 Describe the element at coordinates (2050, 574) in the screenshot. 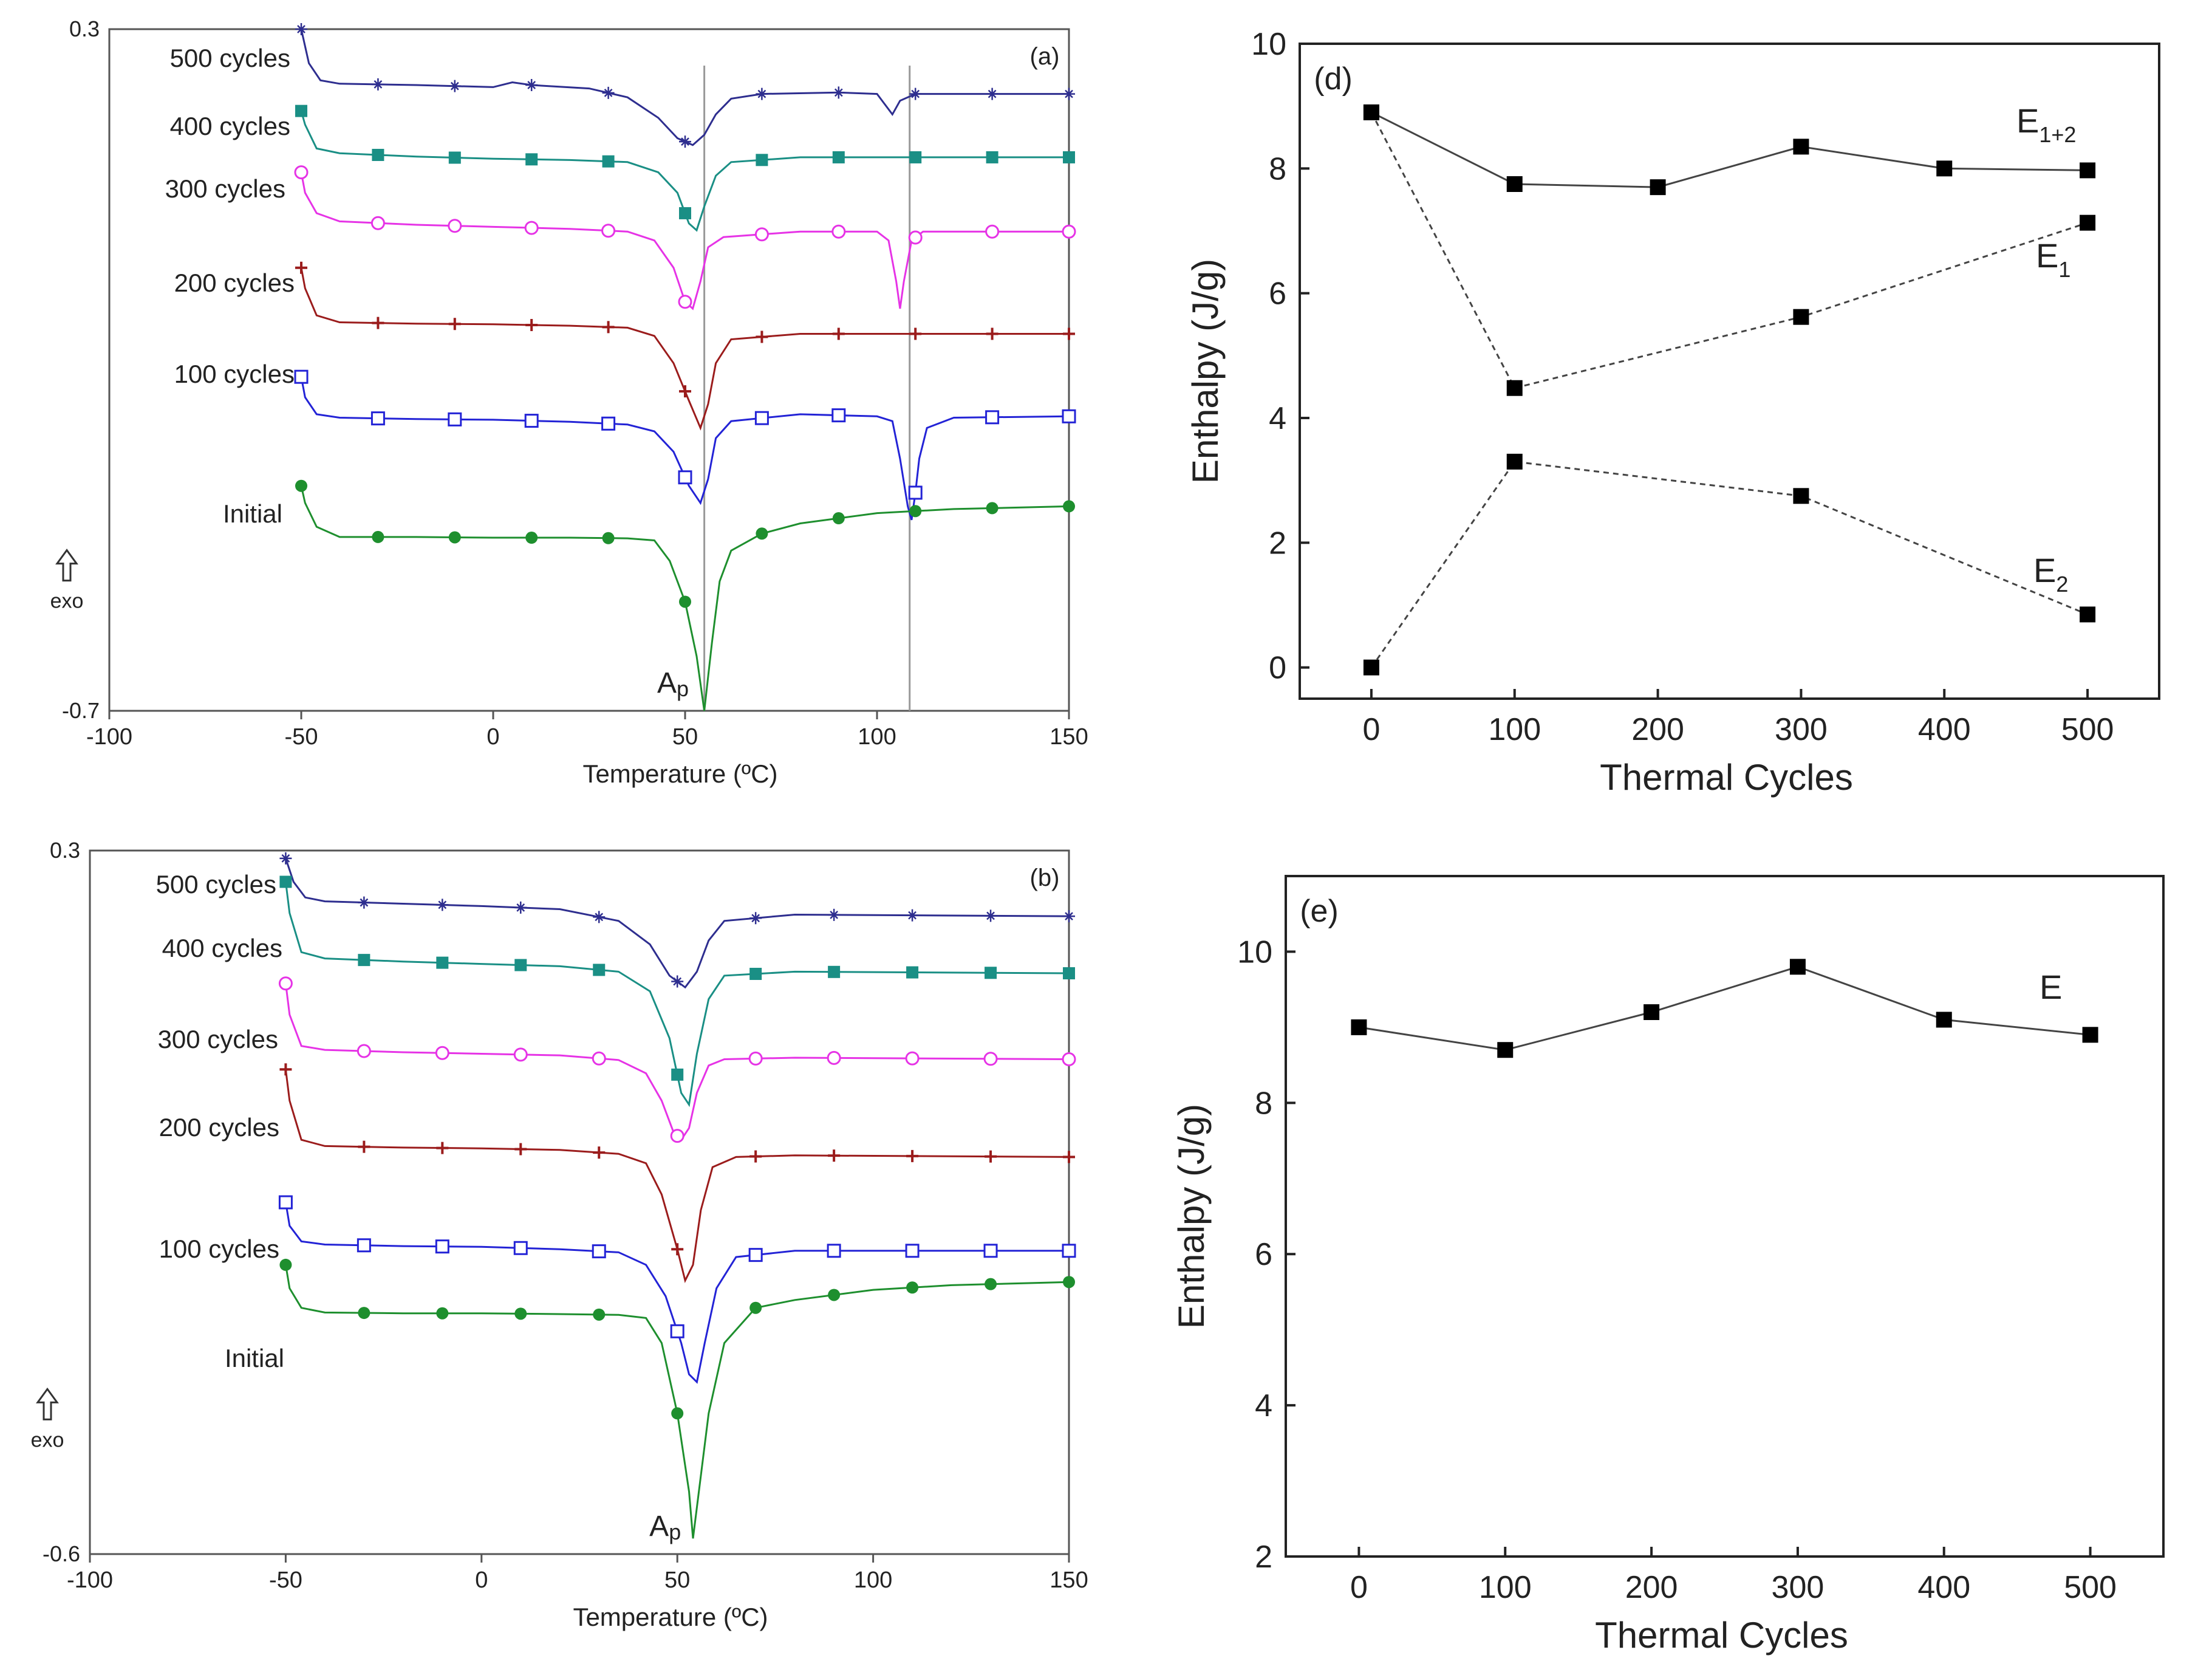

I see `series-label: E2` at that location.